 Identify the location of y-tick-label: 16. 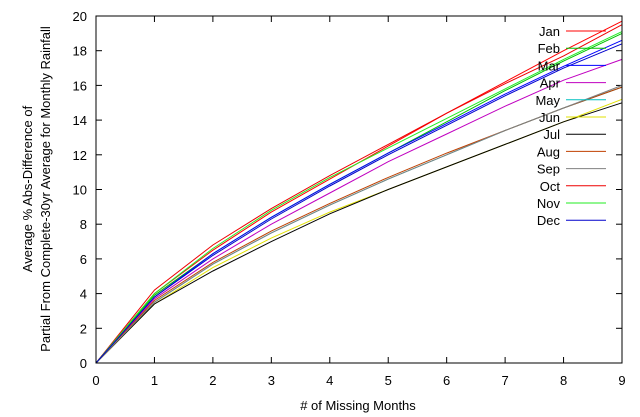
(80, 85).